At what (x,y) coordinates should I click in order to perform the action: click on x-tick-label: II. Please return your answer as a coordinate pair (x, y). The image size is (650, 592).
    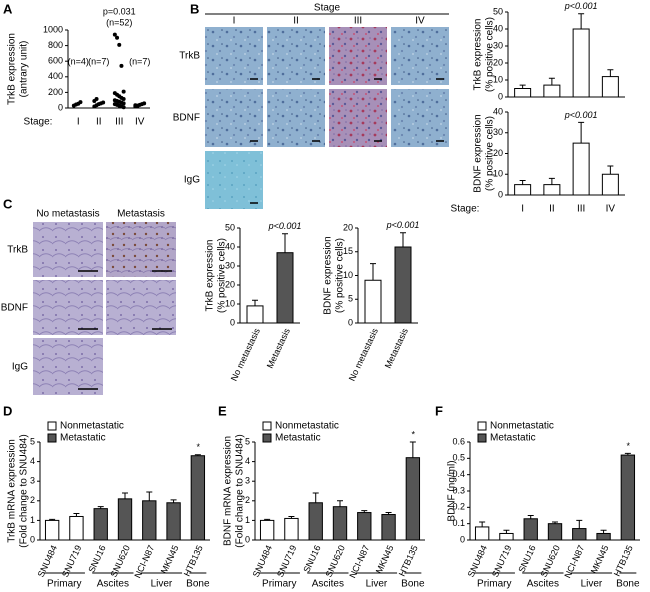
    Looking at the image, I should click on (552, 209).